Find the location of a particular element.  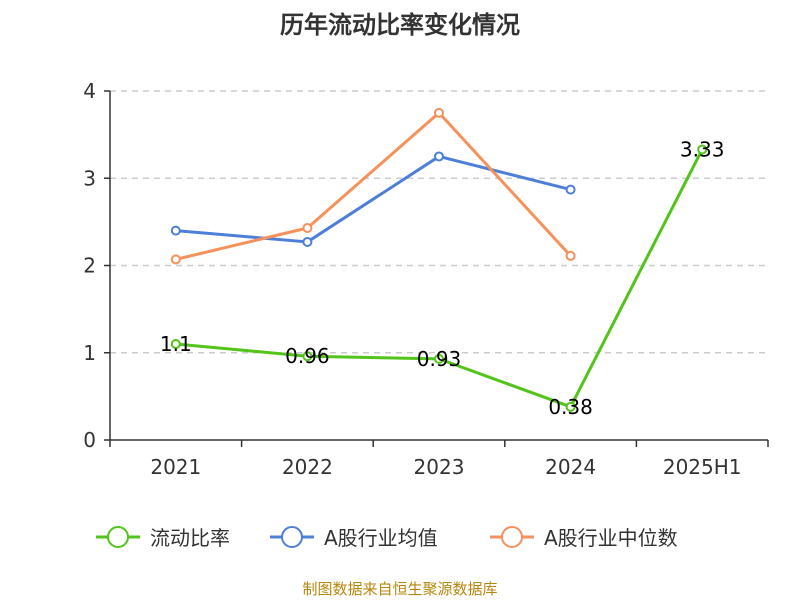

y-tick-label-3: 3 is located at coordinates (89, 178).